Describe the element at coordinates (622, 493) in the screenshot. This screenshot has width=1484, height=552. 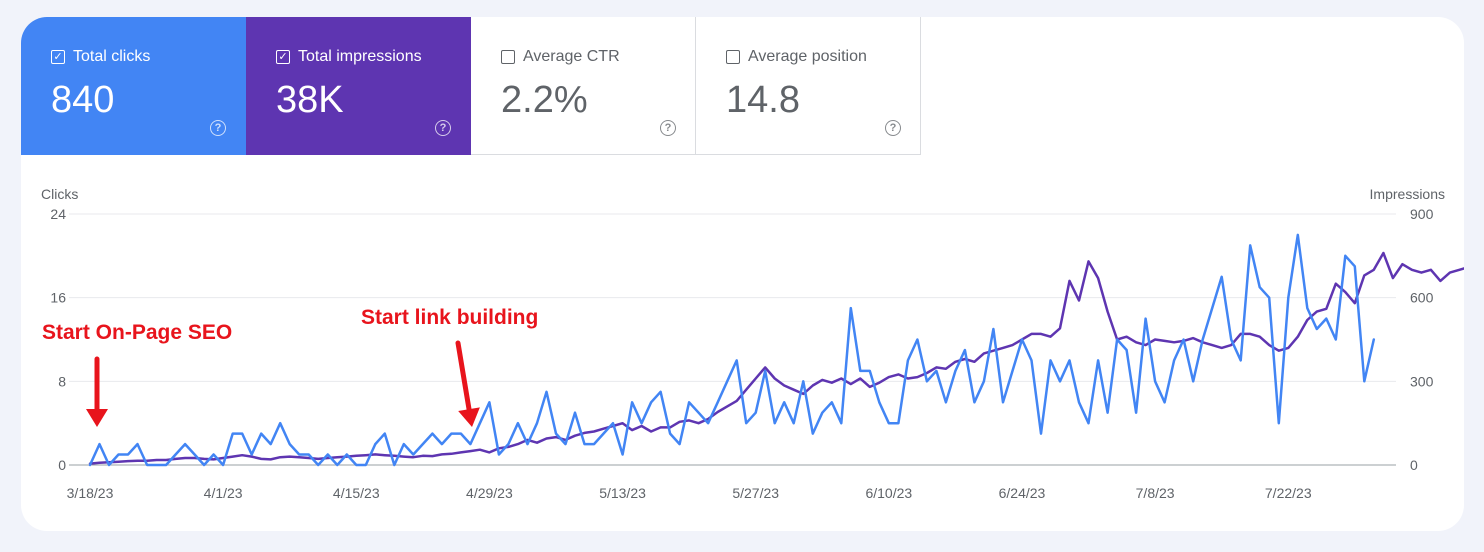
I see `x-tick-label: 5/13/23` at that location.